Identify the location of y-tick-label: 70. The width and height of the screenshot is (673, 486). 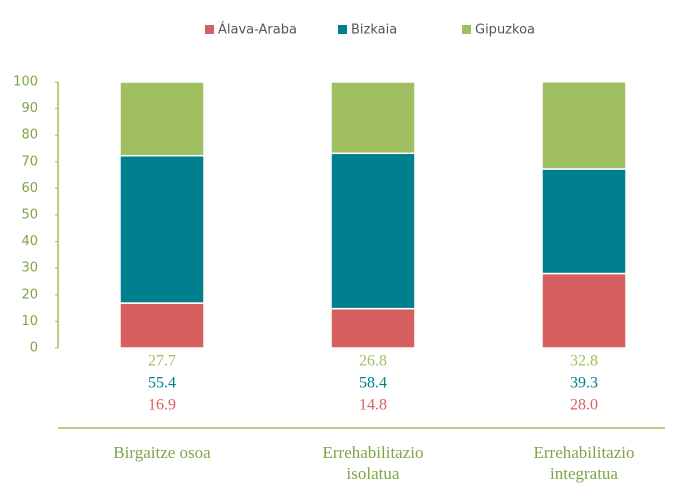
(29, 161).